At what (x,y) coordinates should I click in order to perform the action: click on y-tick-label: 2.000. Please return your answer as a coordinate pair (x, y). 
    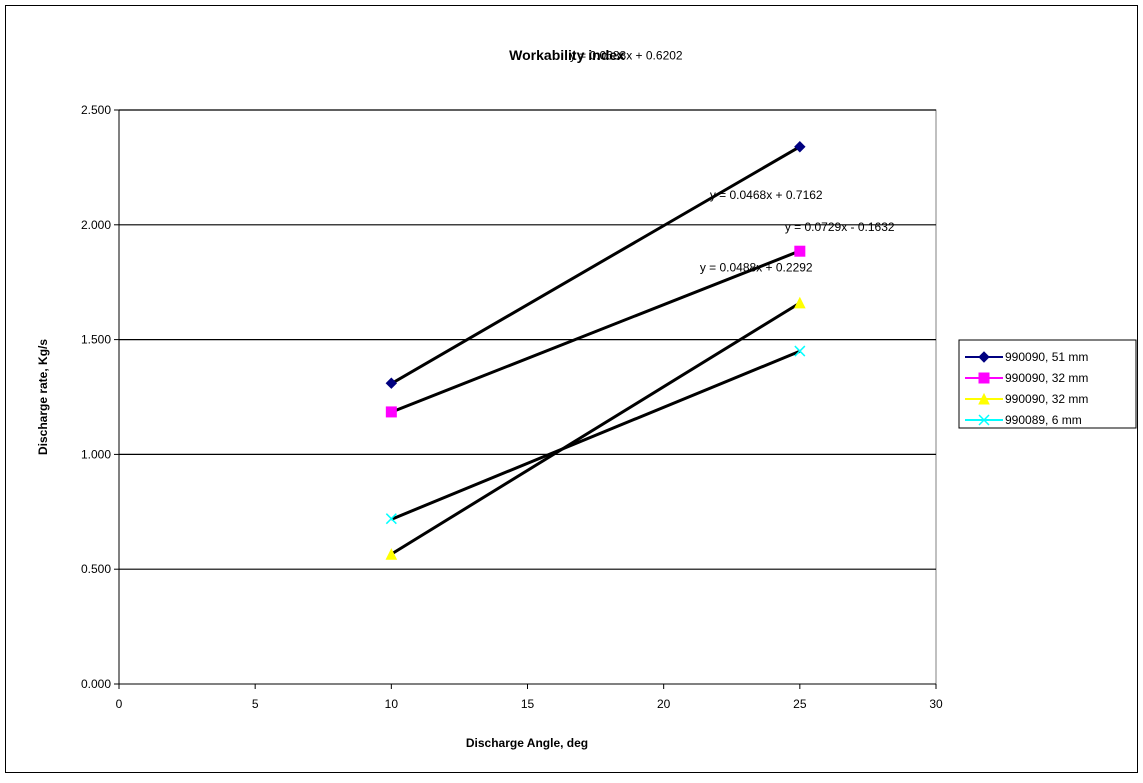
    Looking at the image, I should click on (96, 225).